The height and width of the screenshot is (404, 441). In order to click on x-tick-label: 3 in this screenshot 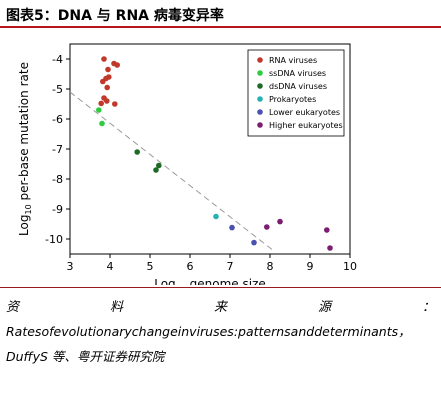, I will do `click(70, 266)`.